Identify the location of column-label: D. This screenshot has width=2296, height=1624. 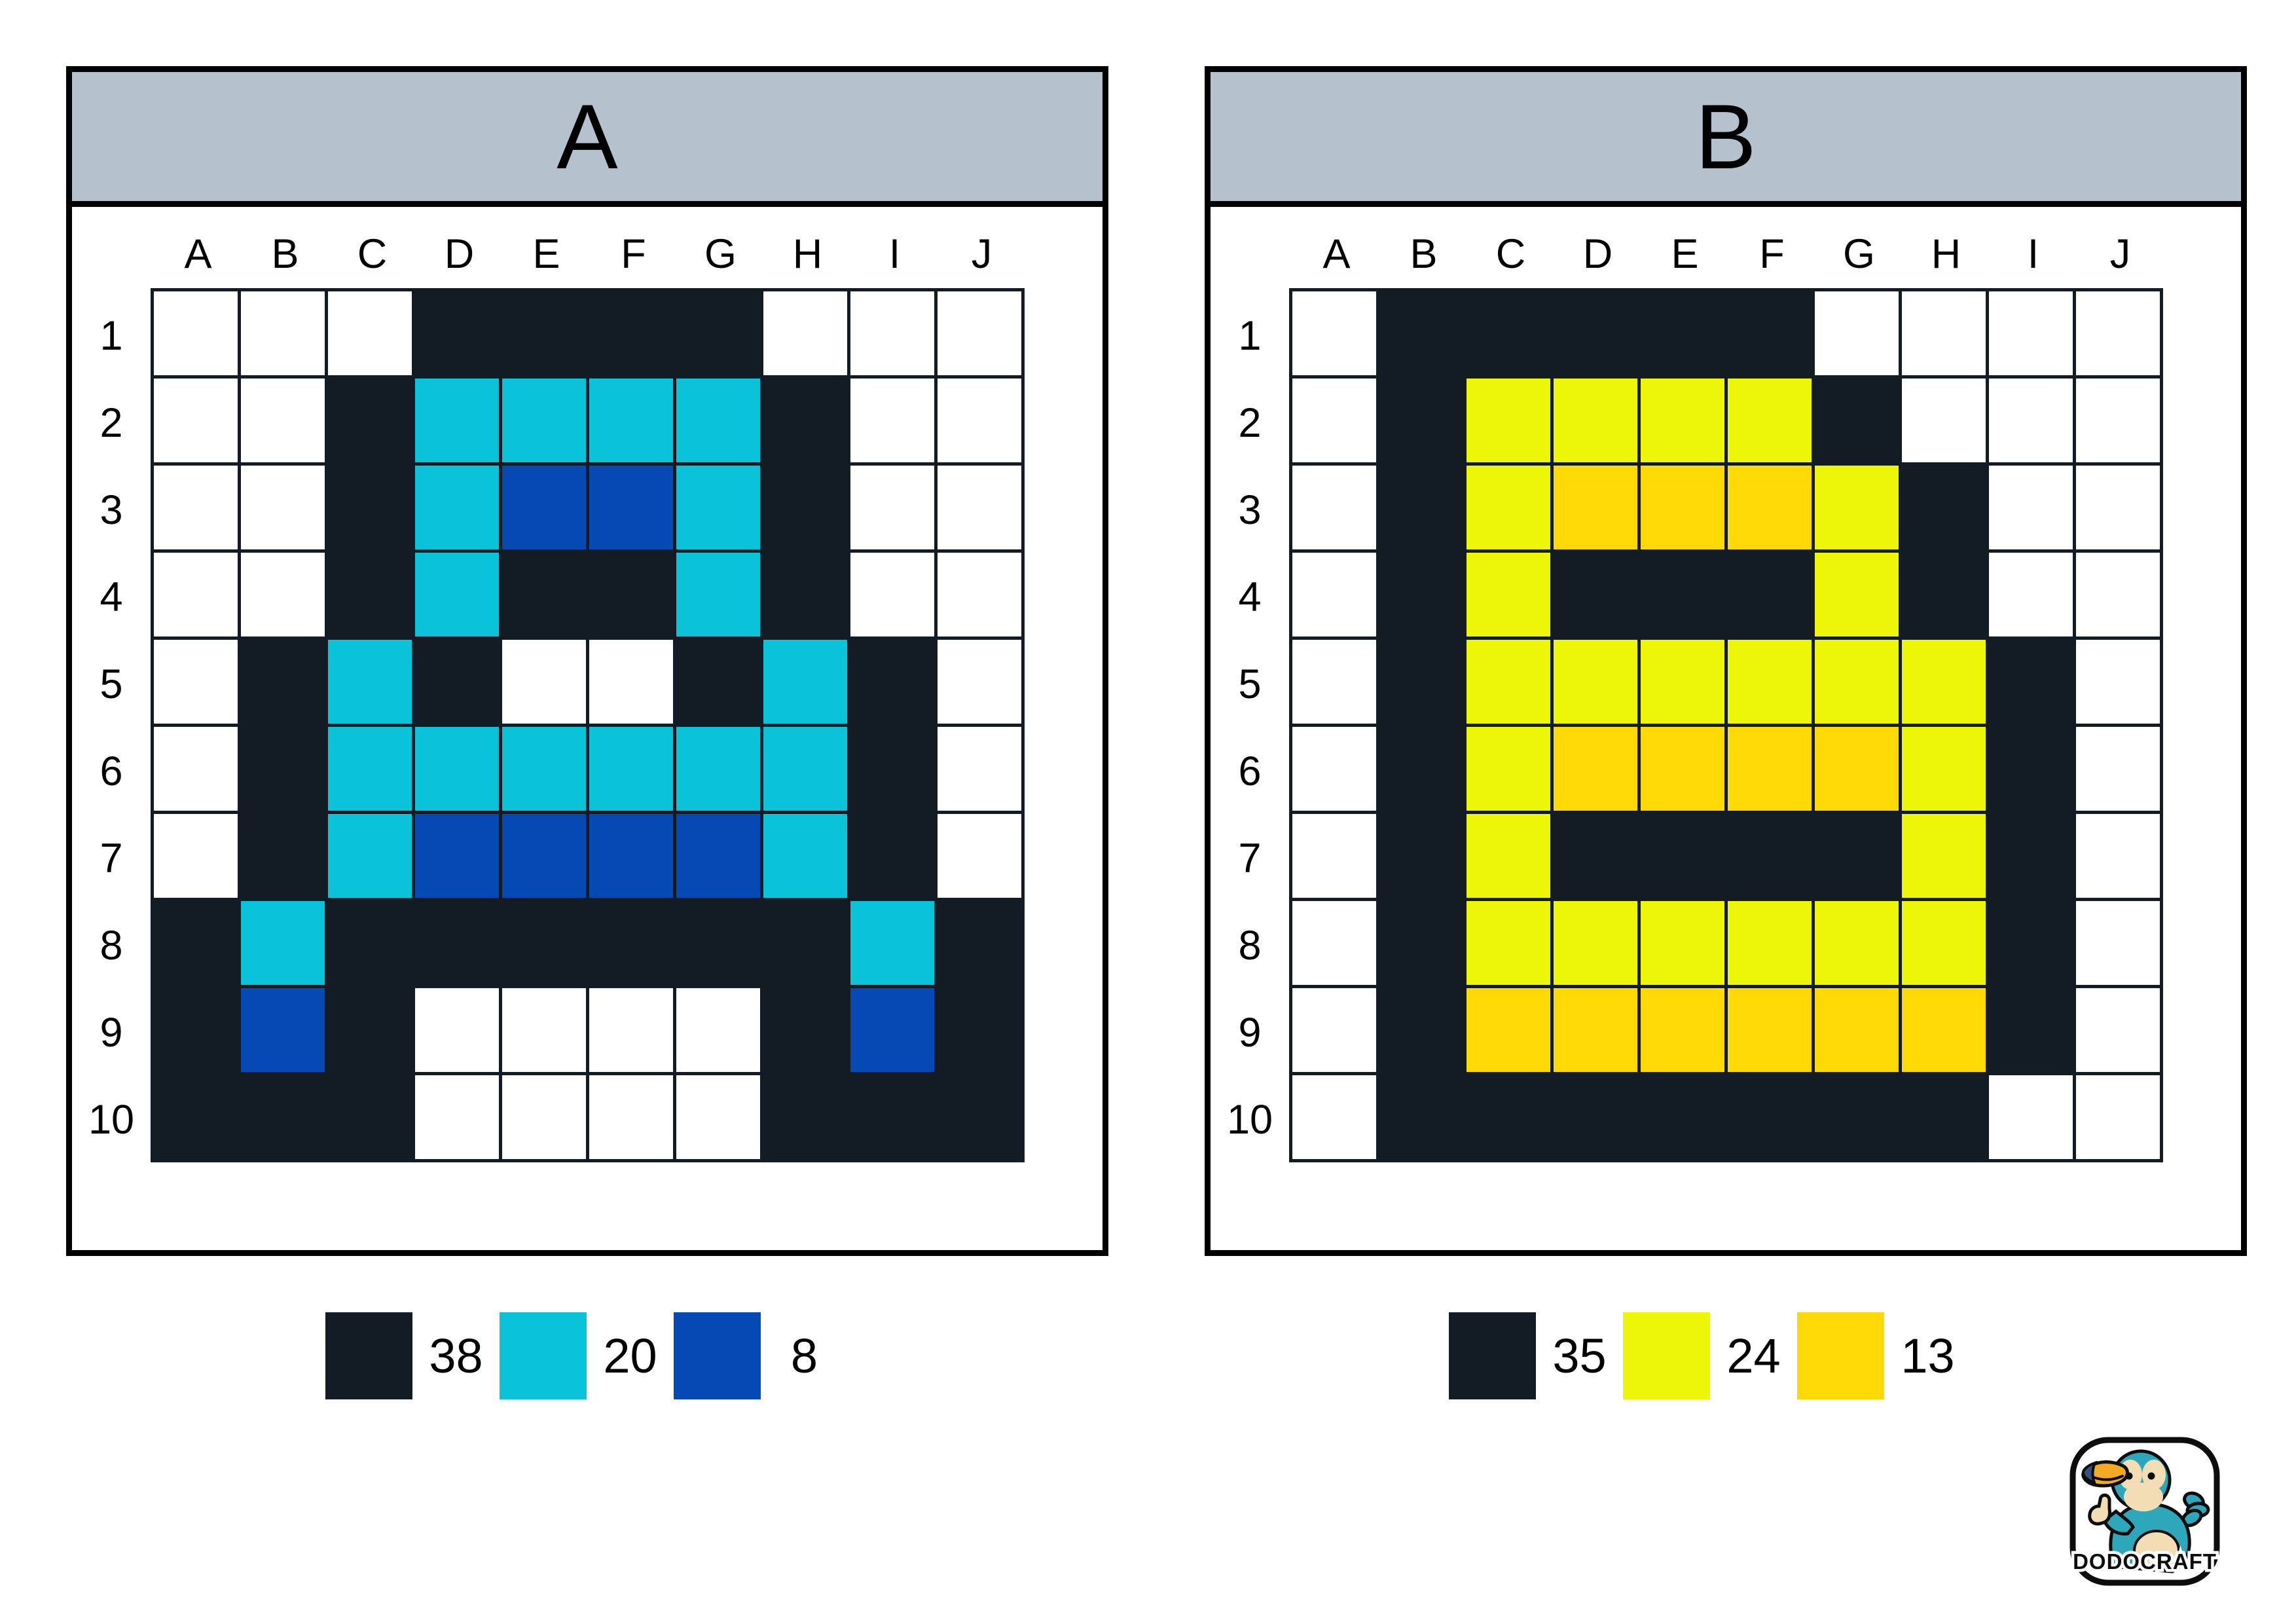
(1597, 254).